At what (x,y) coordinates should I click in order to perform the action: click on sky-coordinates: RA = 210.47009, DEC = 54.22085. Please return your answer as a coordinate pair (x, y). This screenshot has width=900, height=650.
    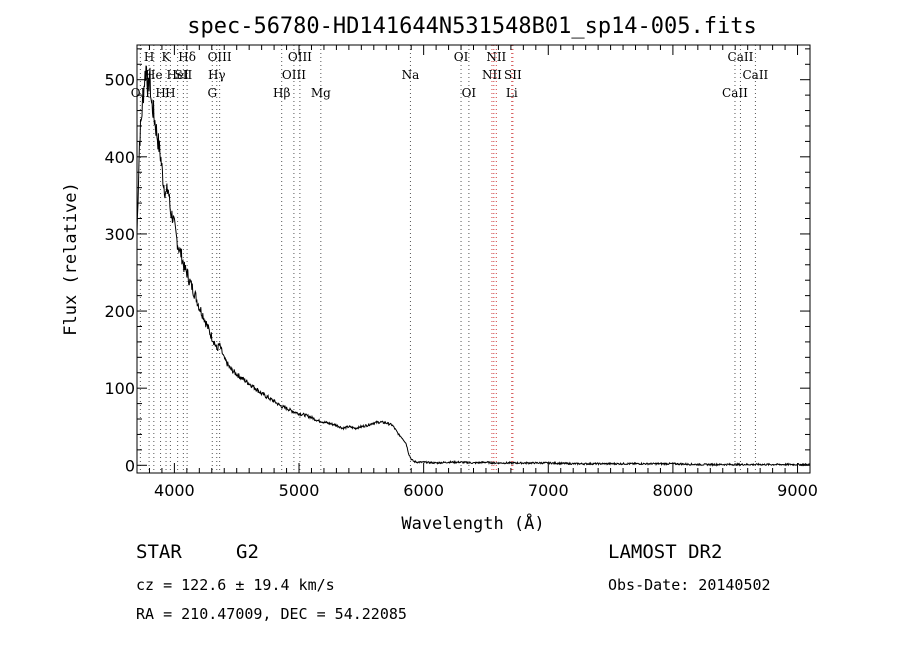
    Looking at the image, I should click on (271, 614).